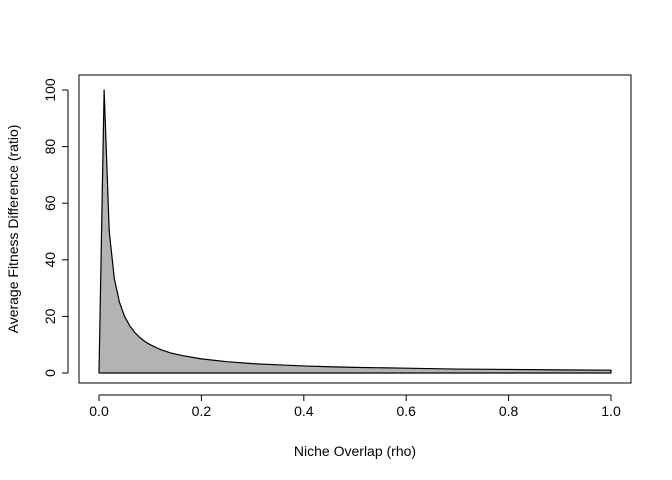  What do you see at coordinates (50, 373) in the screenshot?
I see `y-tick-label: 0` at bounding box center [50, 373].